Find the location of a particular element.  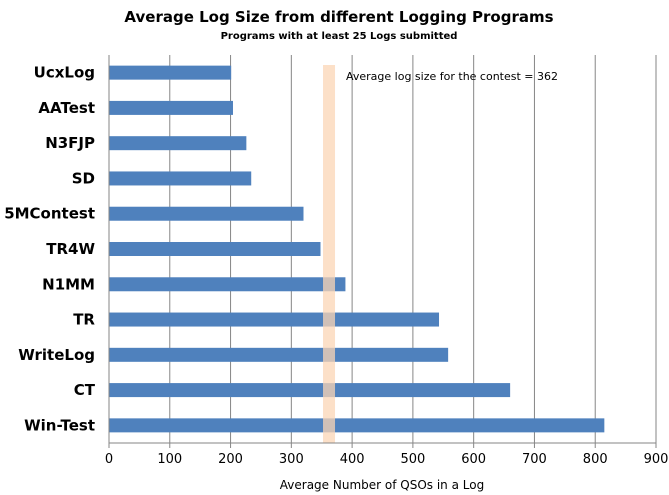

category-label: UcxLog is located at coordinates (64, 73).